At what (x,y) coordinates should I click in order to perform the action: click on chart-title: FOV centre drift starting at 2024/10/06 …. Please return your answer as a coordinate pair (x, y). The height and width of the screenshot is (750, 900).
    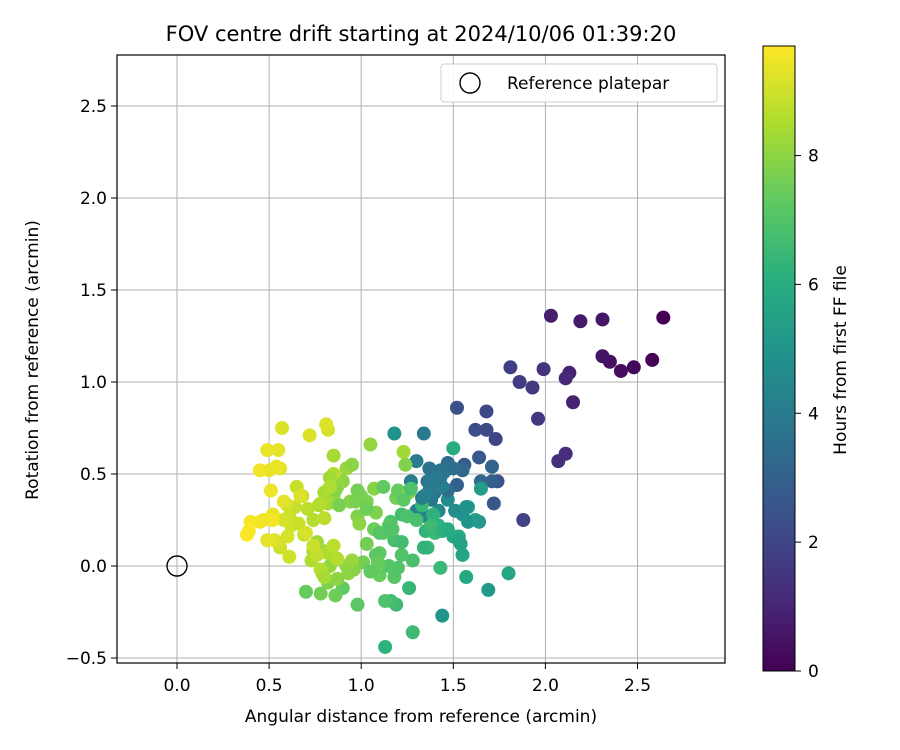
    Looking at the image, I should click on (421, 34).